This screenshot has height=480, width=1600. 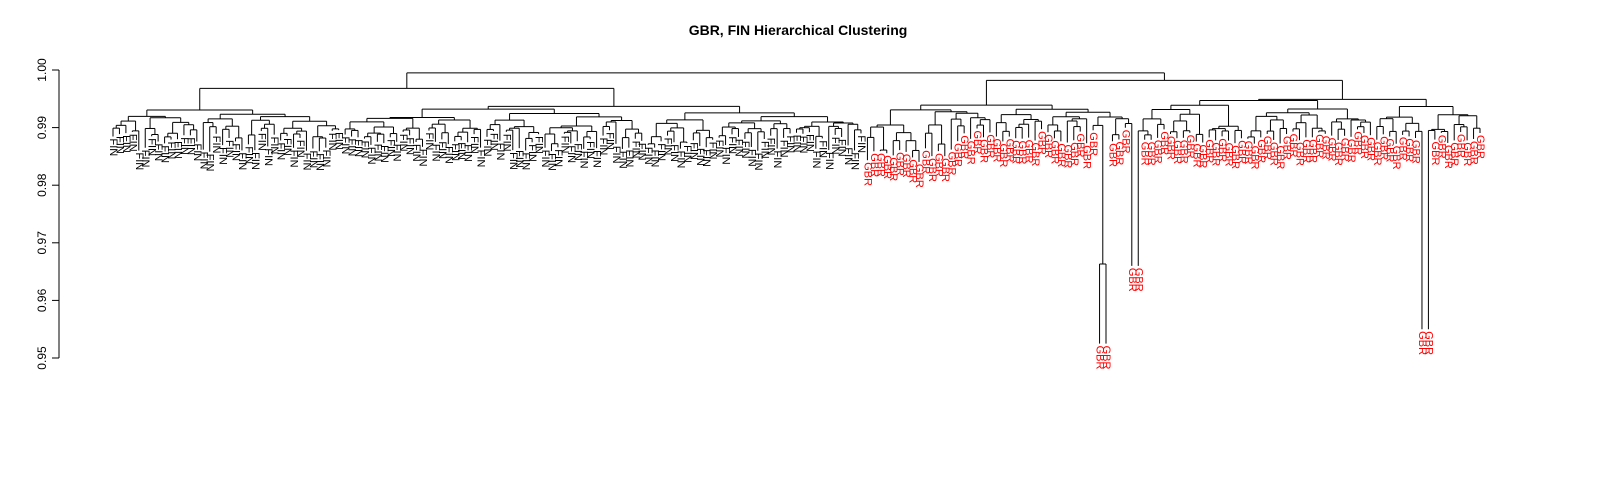 What do you see at coordinates (798, 30) in the screenshot?
I see `chart-title: GBR, FIN Hierarchical Clustering` at bounding box center [798, 30].